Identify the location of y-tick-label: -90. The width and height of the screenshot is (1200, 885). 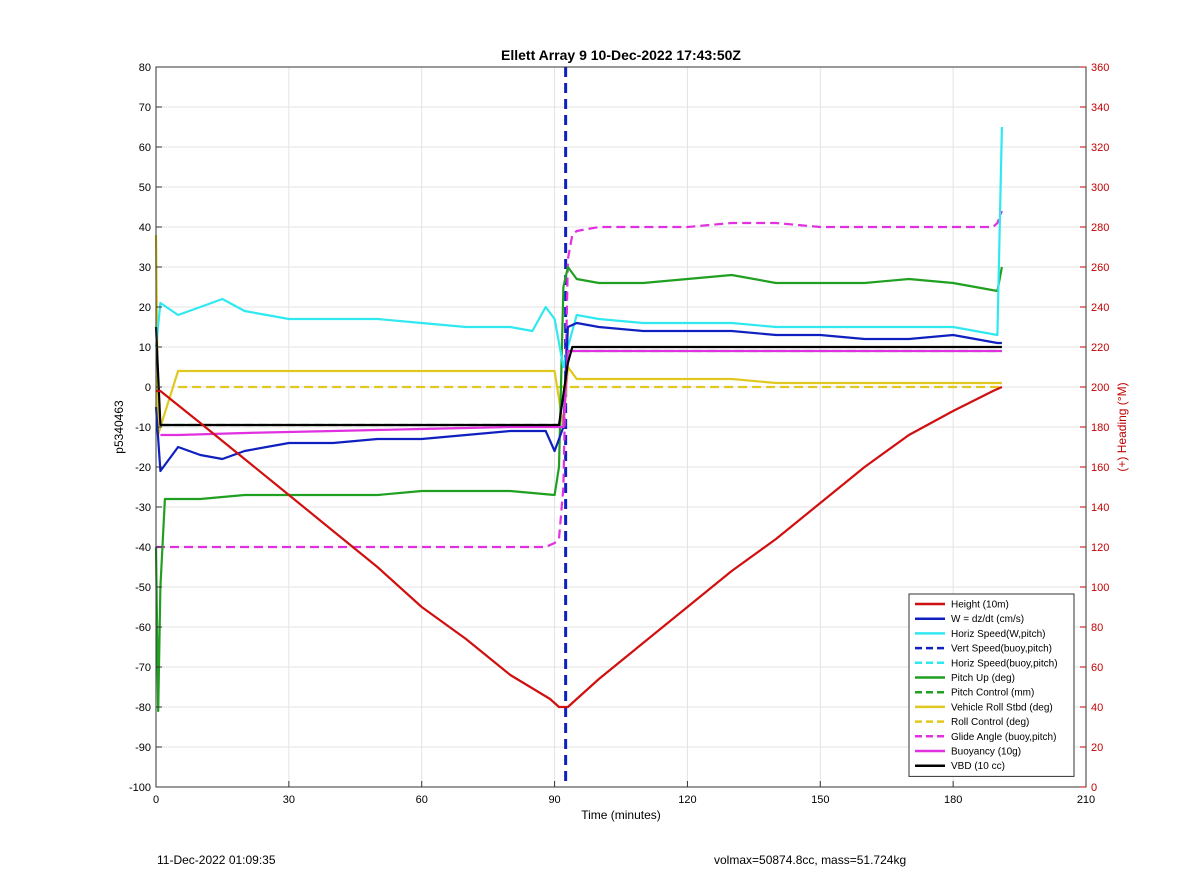
(143, 748).